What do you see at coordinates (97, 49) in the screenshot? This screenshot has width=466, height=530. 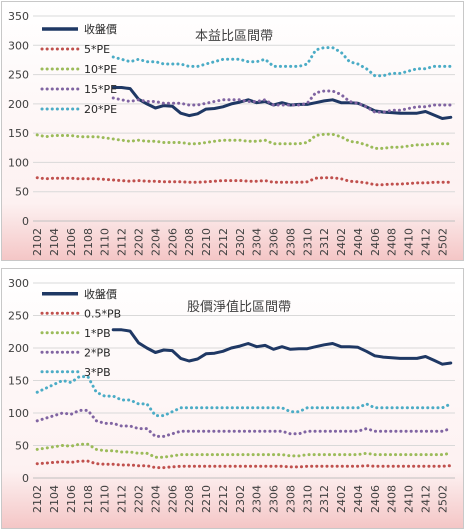 I see `legend-label: 5*PE` at bounding box center [97, 49].